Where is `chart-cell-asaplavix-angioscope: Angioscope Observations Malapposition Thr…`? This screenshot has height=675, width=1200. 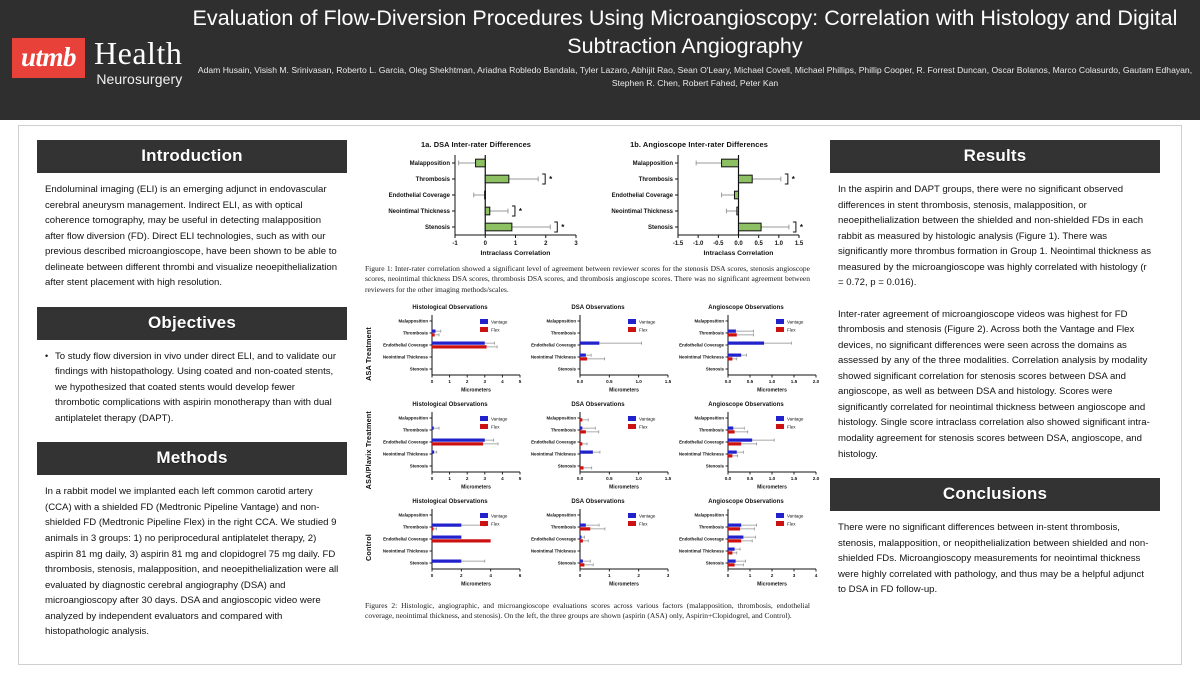 chart-cell-asaplavix-angioscope: Angioscope Observations Malapposition Thr… is located at coordinates (746, 450).